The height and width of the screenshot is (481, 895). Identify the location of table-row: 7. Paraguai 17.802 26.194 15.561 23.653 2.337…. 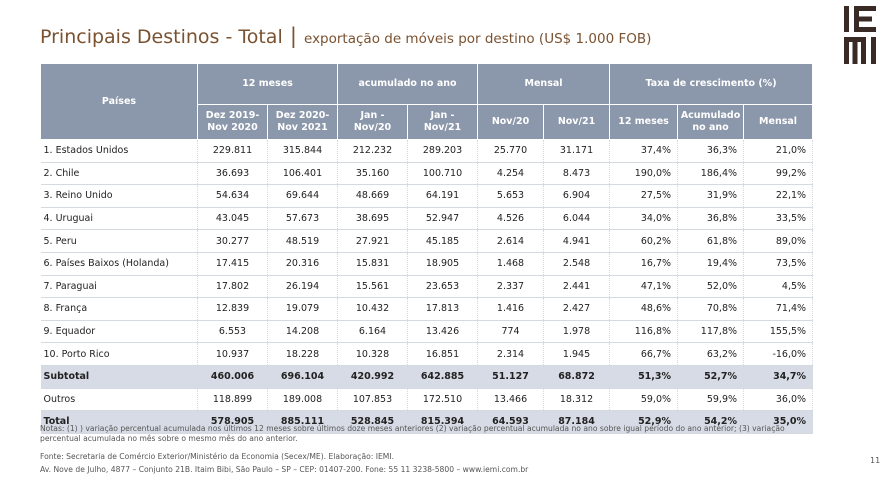
(427, 287).